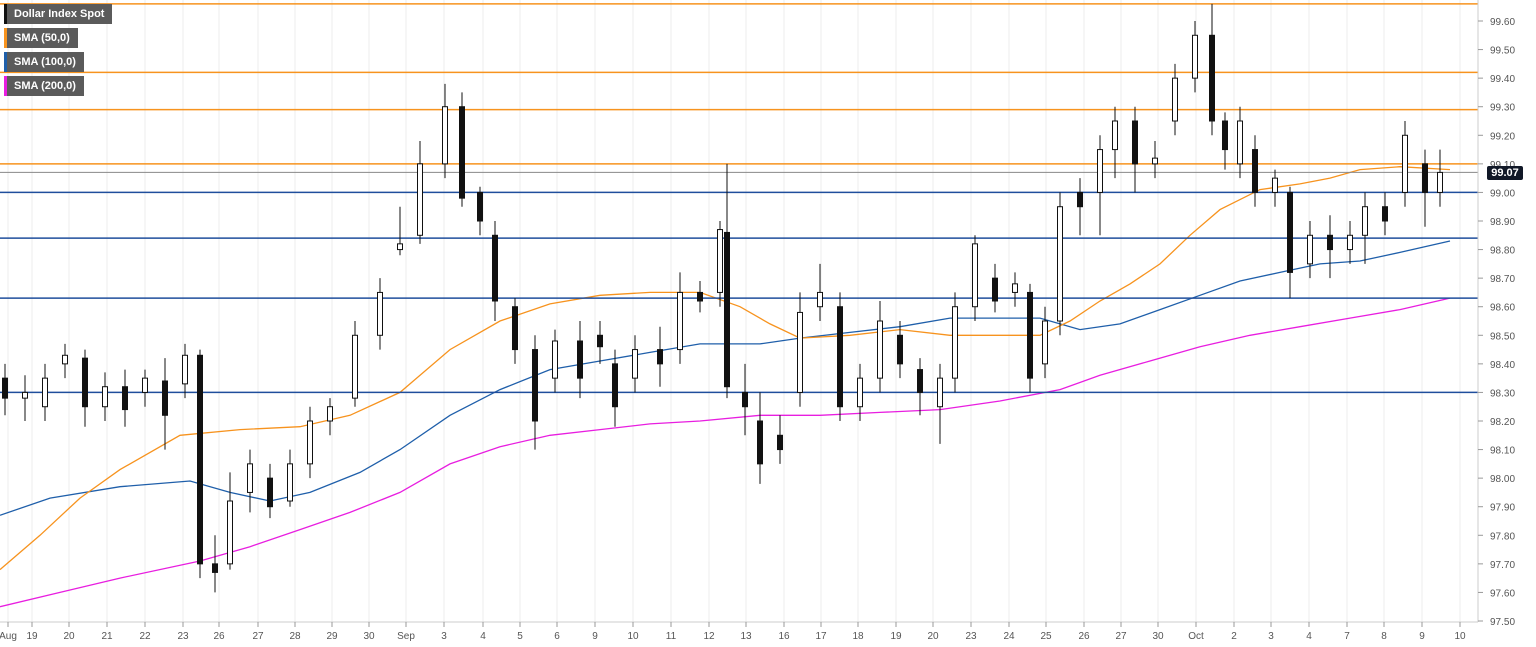 The width and height of the screenshot is (1536, 647). Describe the element at coordinates (45, 62) in the screenshot. I see `legend-label-sma100: SMA (100,0)` at that location.